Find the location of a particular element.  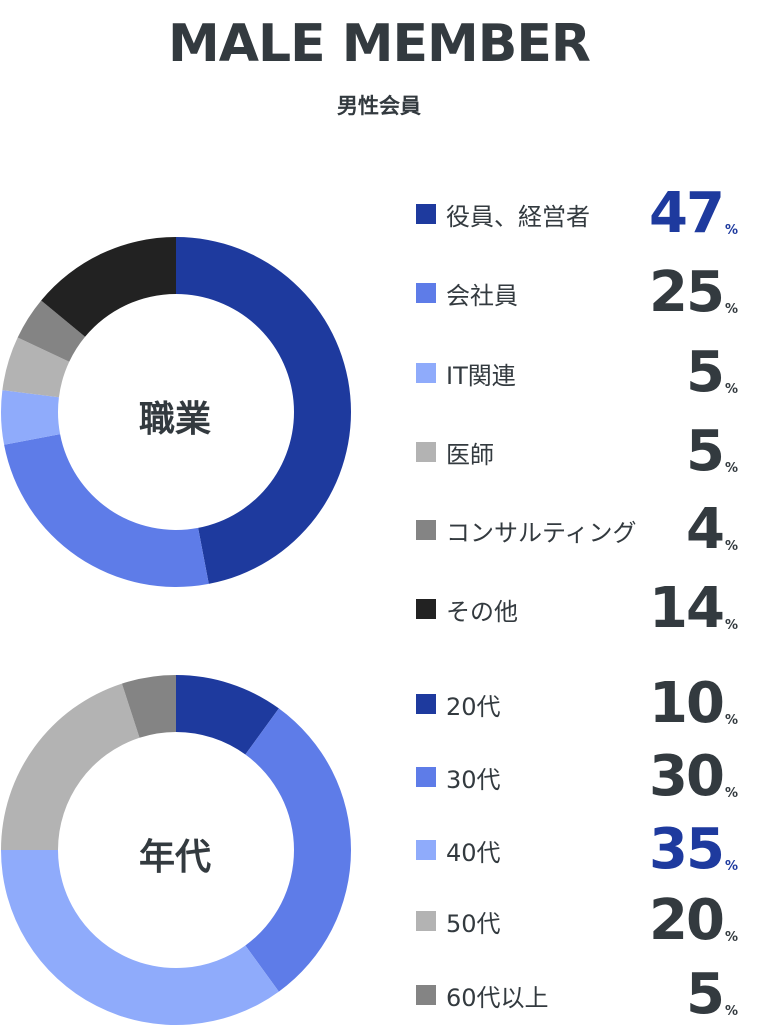

legend-label: IT関連 is located at coordinates (481, 375).